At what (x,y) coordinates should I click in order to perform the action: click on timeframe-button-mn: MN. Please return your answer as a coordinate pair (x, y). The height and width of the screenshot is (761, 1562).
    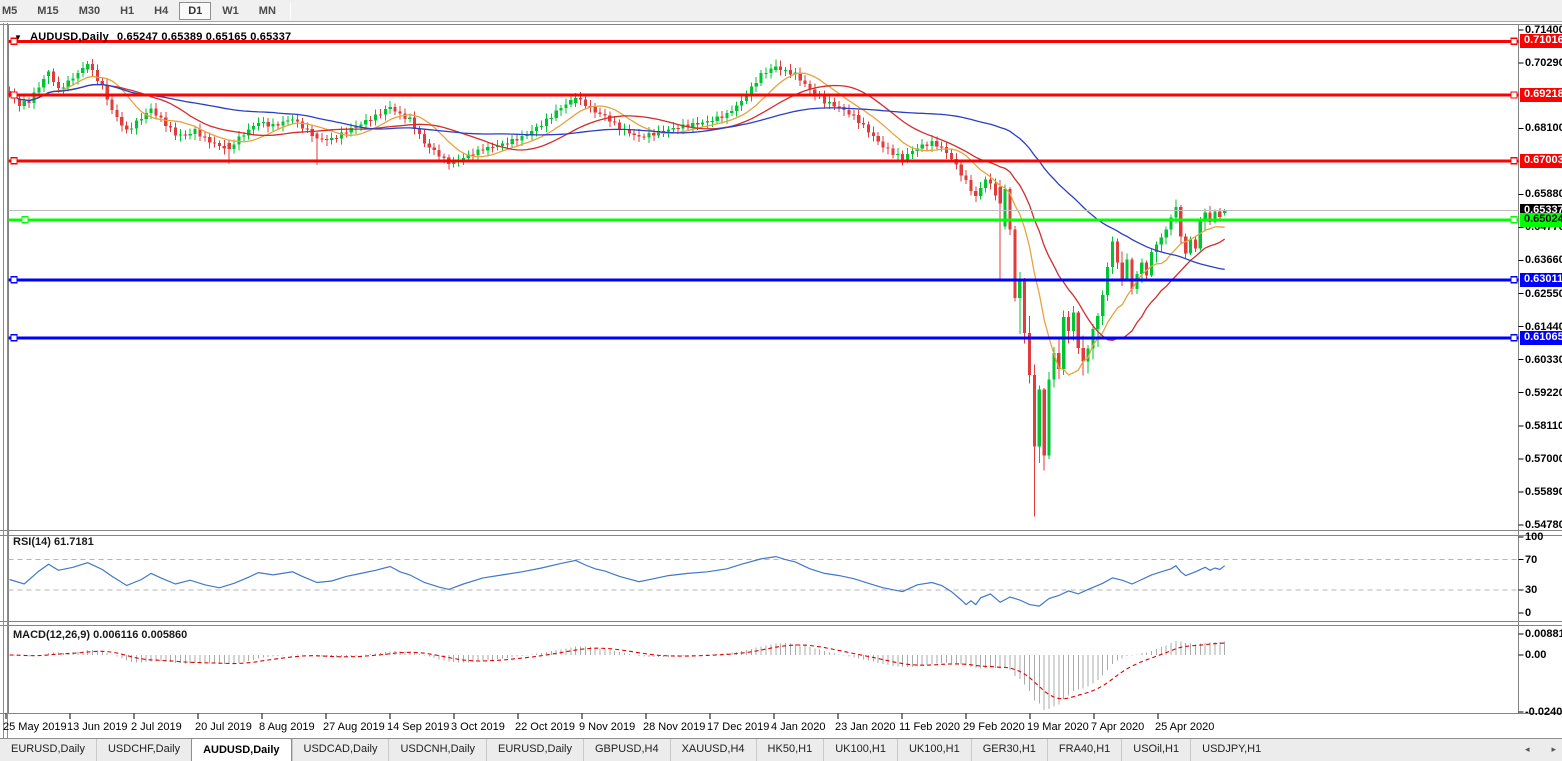
    Looking at the image, I should click on (267, 10).